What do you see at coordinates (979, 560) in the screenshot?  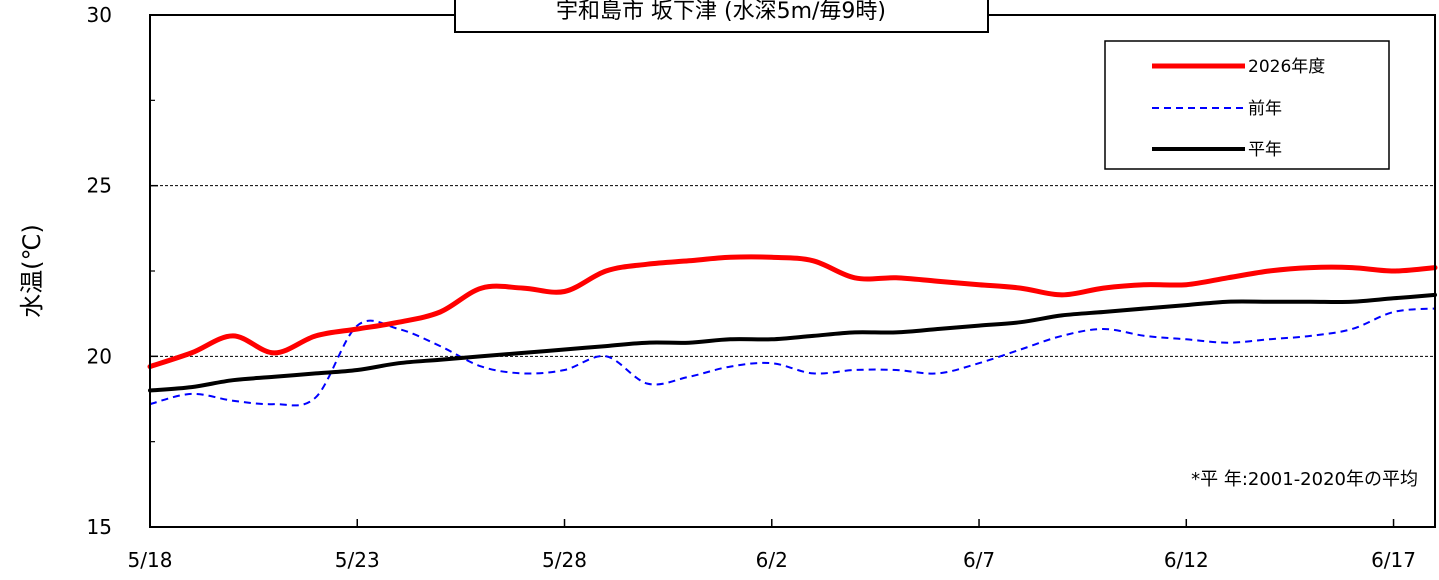 I see `x-tick-label: 6/7` at bounding box center [979, 560].